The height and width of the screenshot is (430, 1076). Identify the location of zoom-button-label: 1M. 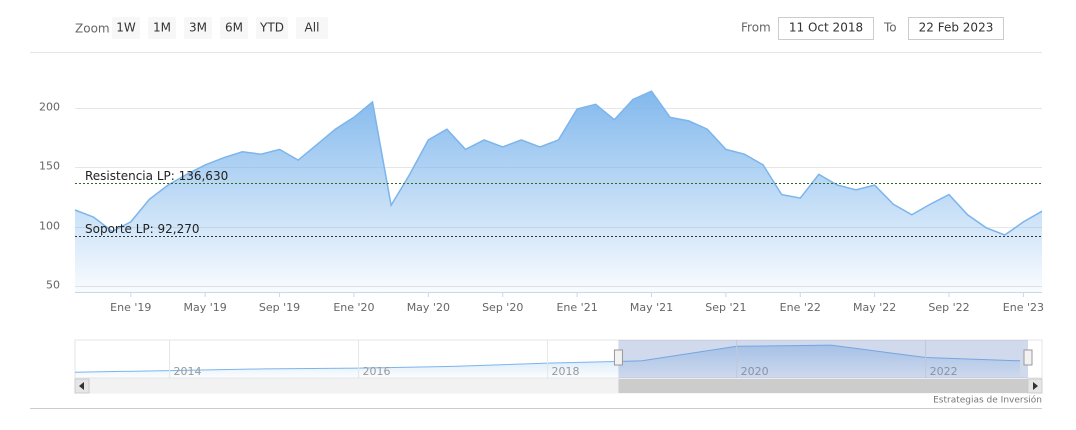
(162, 28).